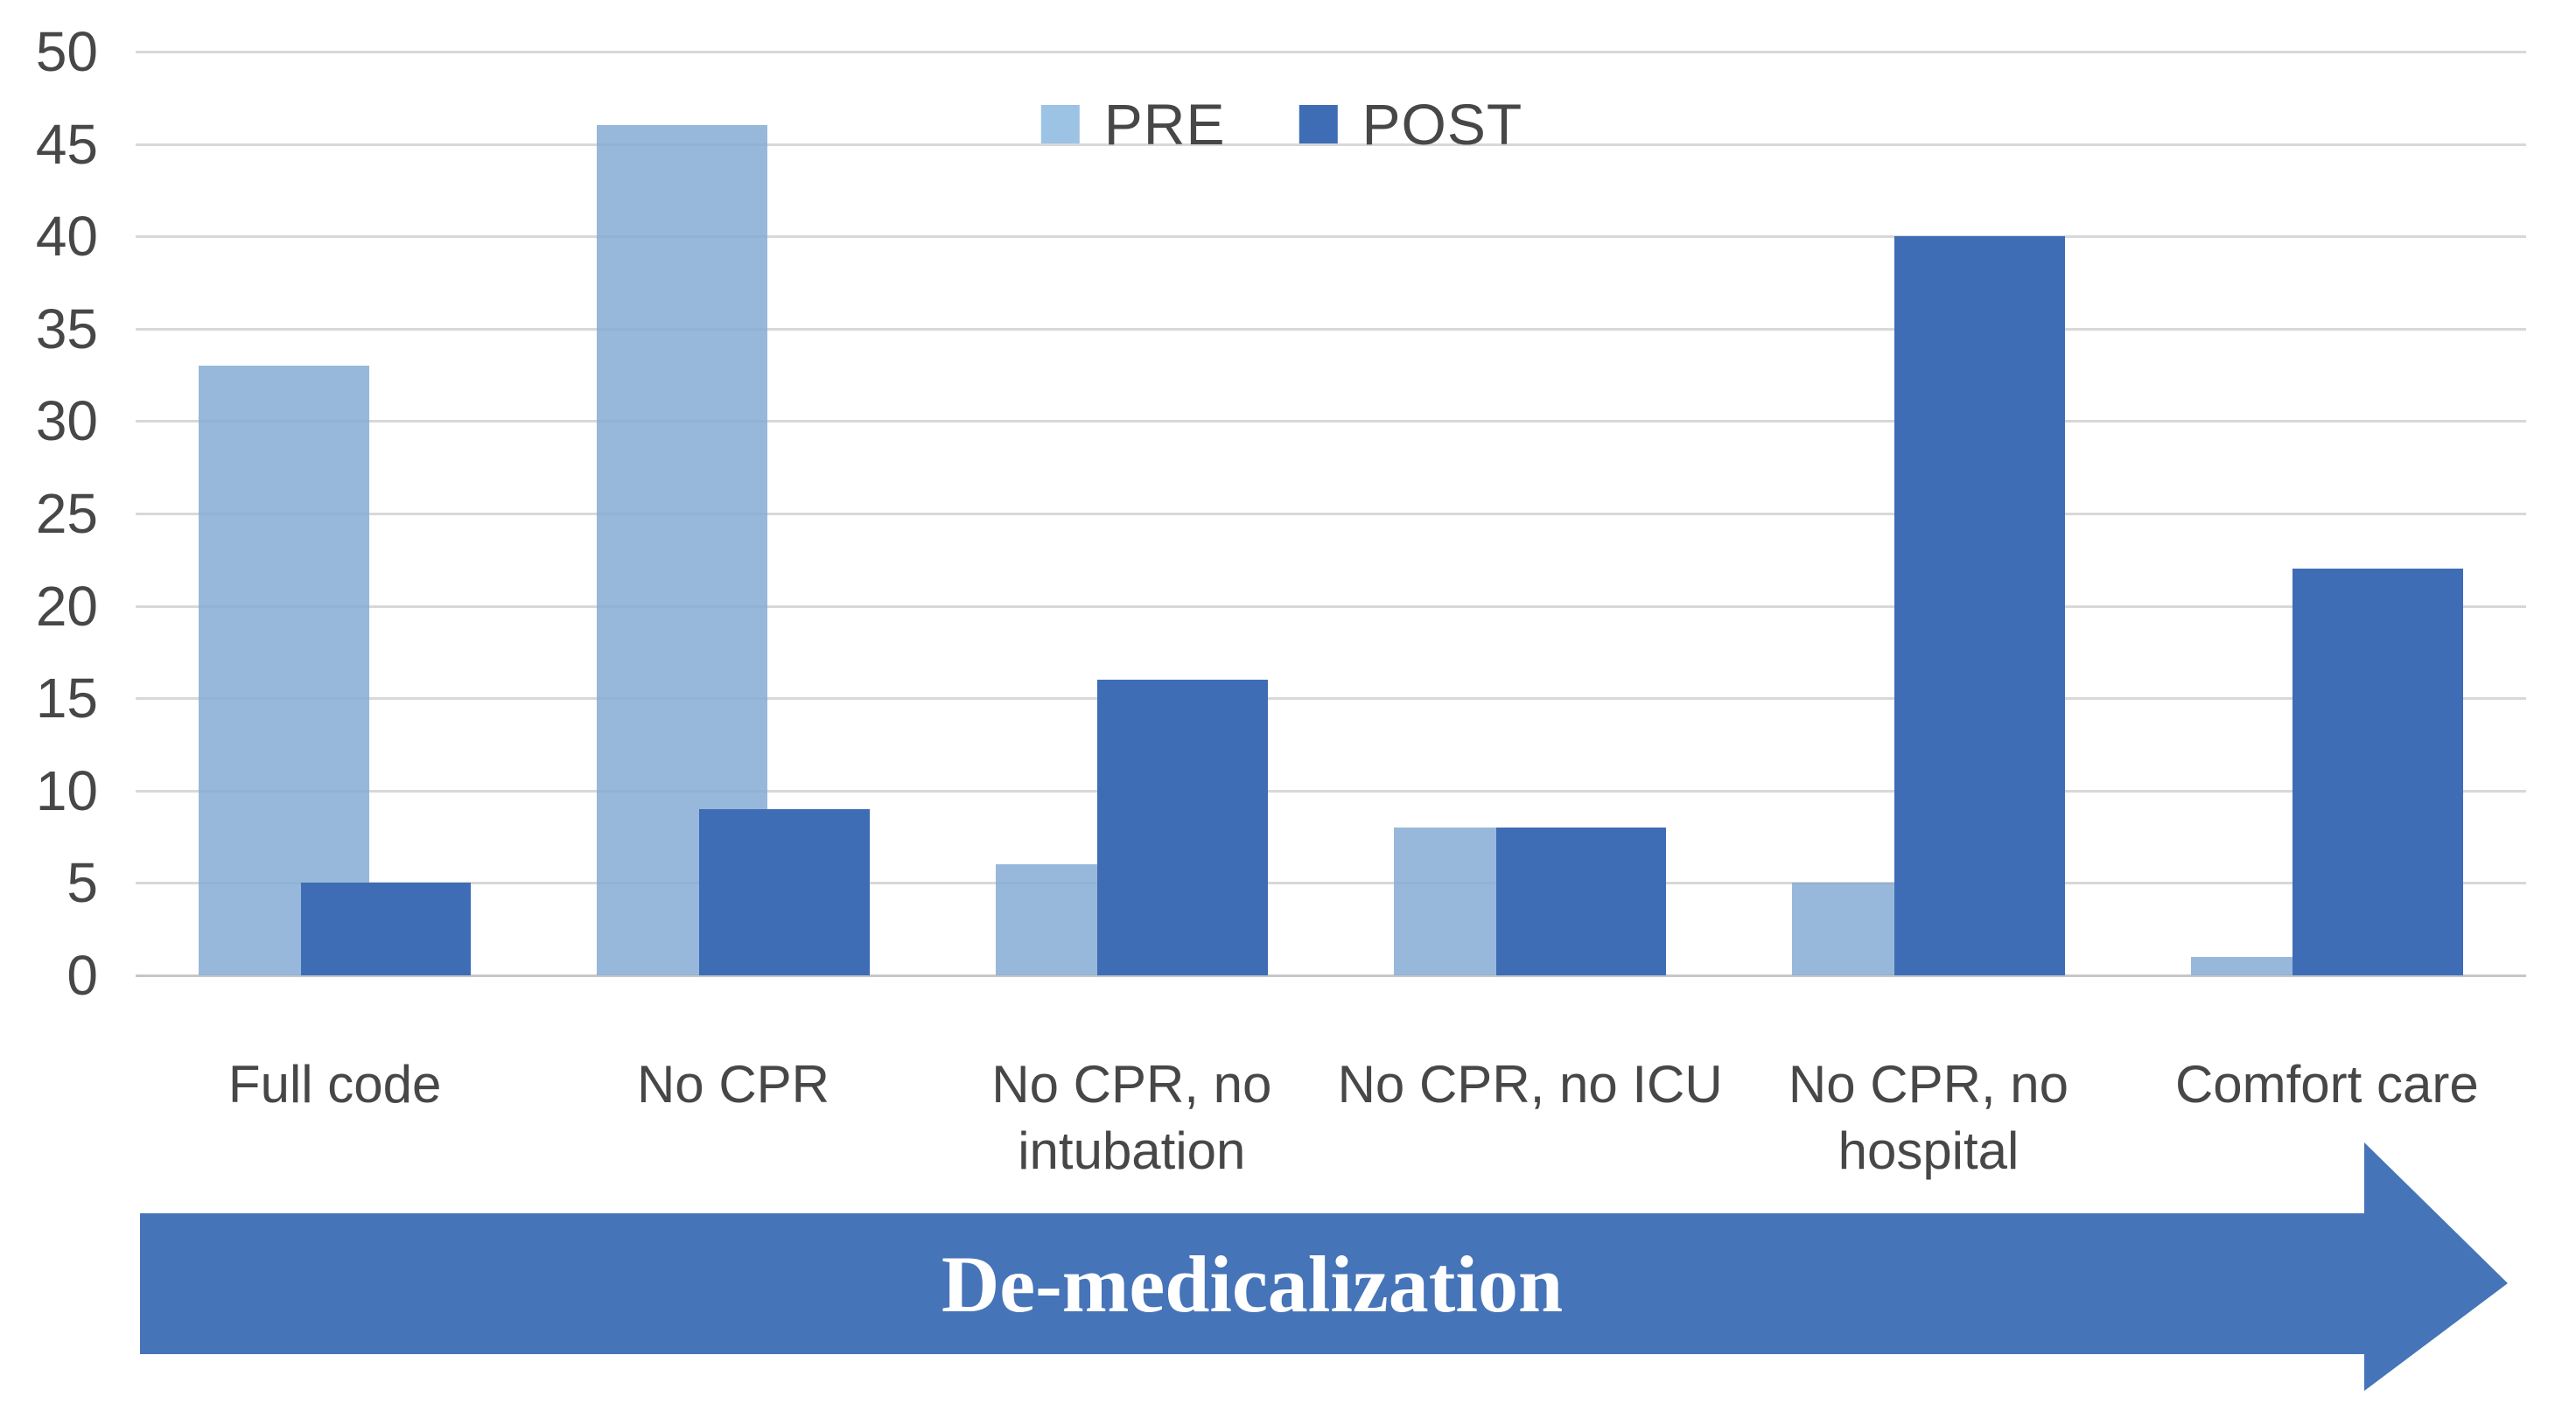 The height and width of the screenshot is (1418, 2576). Describe the element at coordinates (335, 1085) in the screenshot. I see `category-label-1: Full code` at that location.